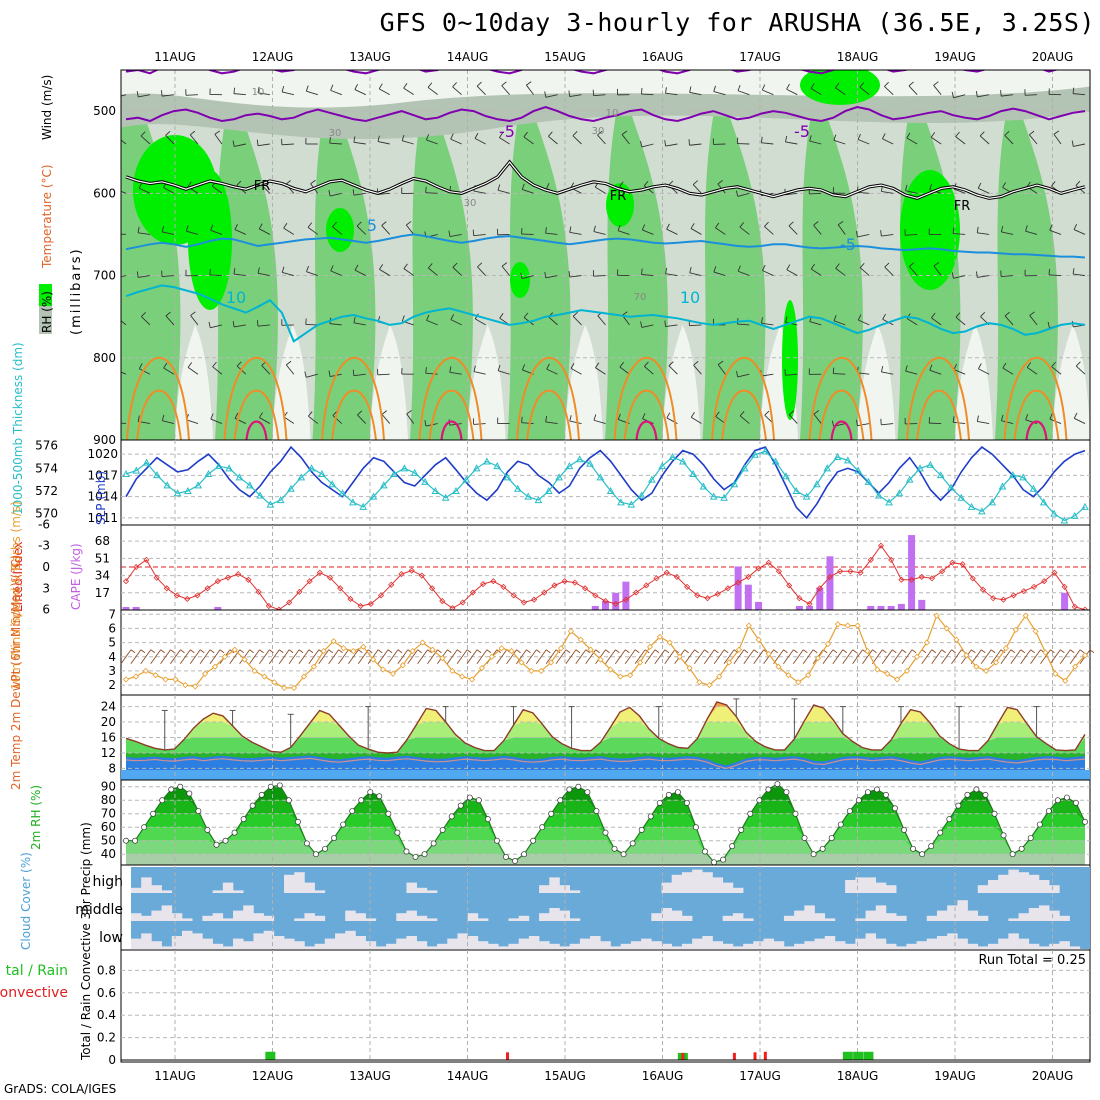 The height and width of the screenshot is (1100, 1100). I want to click on date-label-top: 11AUG, so click(175, 57).